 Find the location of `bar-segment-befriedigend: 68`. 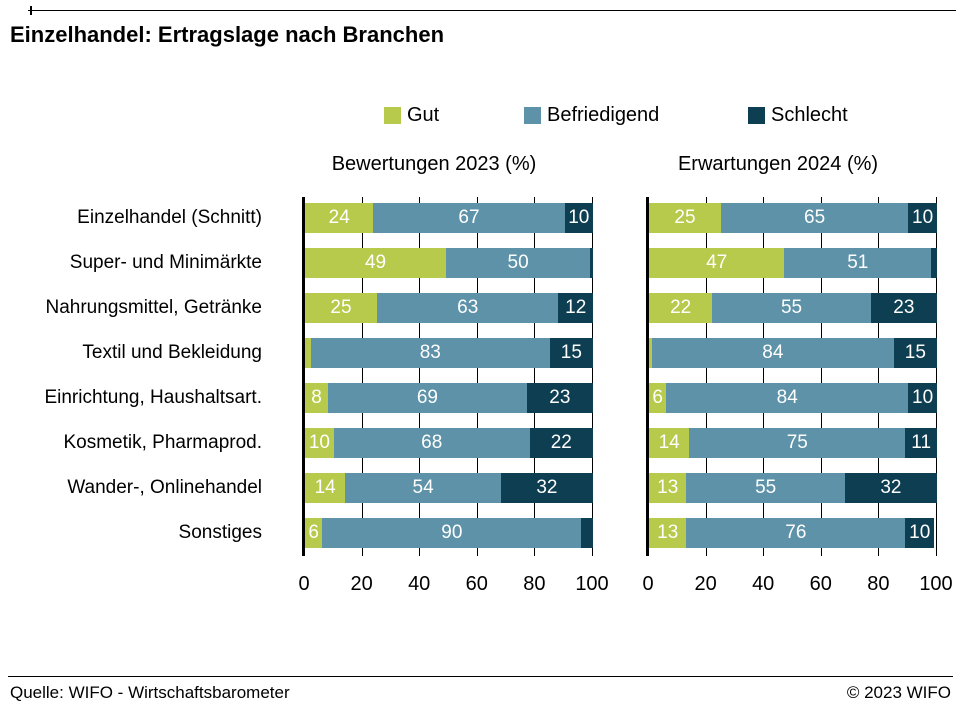

bar-segment-befriedigend: 68 is located at coordinates (431, 443).